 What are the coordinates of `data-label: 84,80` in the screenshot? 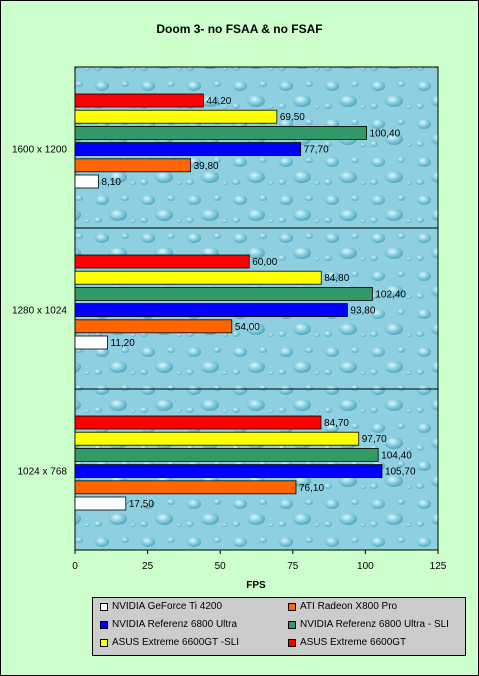 It's located at (336, 278).